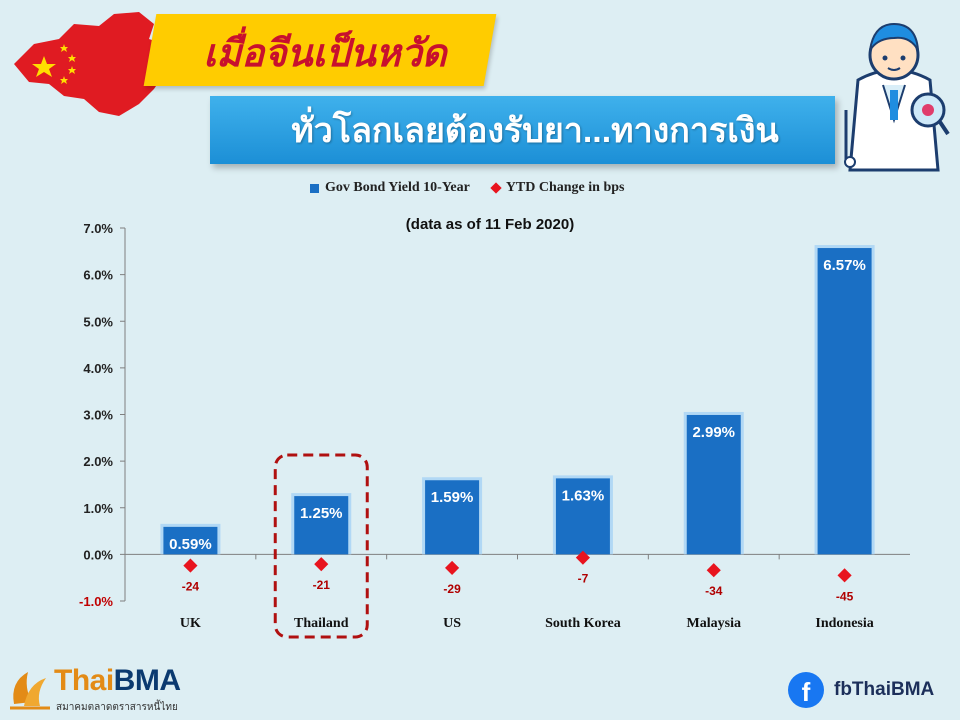 The height and width of the screenshot is (720, 960). What do you see at coordinates (490, 224) in the screenshot?
I see `data-date-note: (data as of 11 Feb 2020)` at bounding box center [490, 224].